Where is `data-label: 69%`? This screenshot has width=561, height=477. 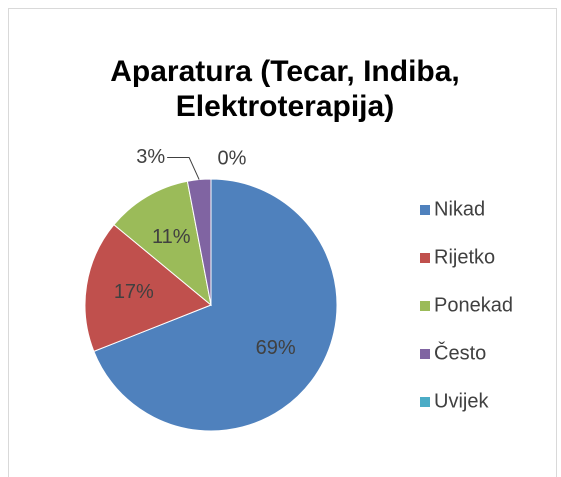
data-label: 69% is located at coordinates (276, 348).